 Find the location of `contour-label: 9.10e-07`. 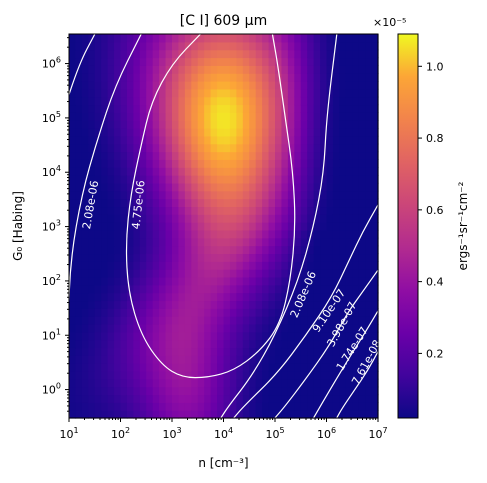

contour-label: 9.10e-07 is located at coordinates (56, 126).